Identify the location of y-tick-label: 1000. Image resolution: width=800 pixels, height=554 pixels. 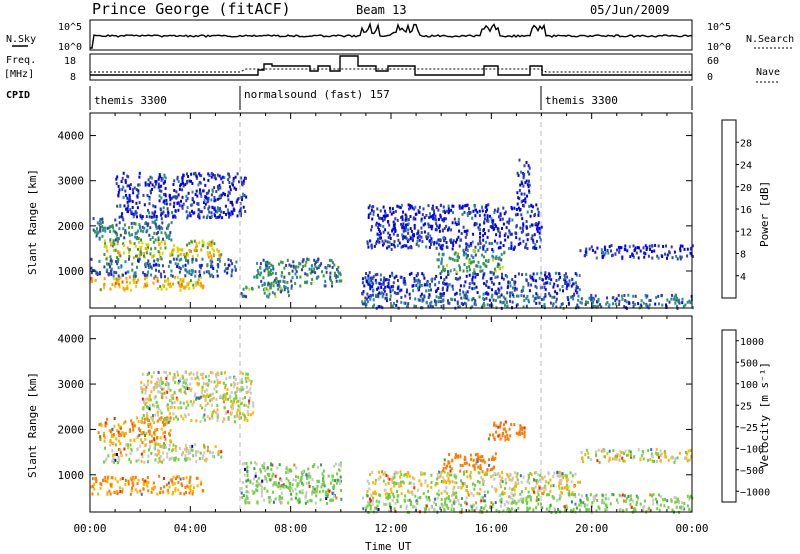
(71, 475).